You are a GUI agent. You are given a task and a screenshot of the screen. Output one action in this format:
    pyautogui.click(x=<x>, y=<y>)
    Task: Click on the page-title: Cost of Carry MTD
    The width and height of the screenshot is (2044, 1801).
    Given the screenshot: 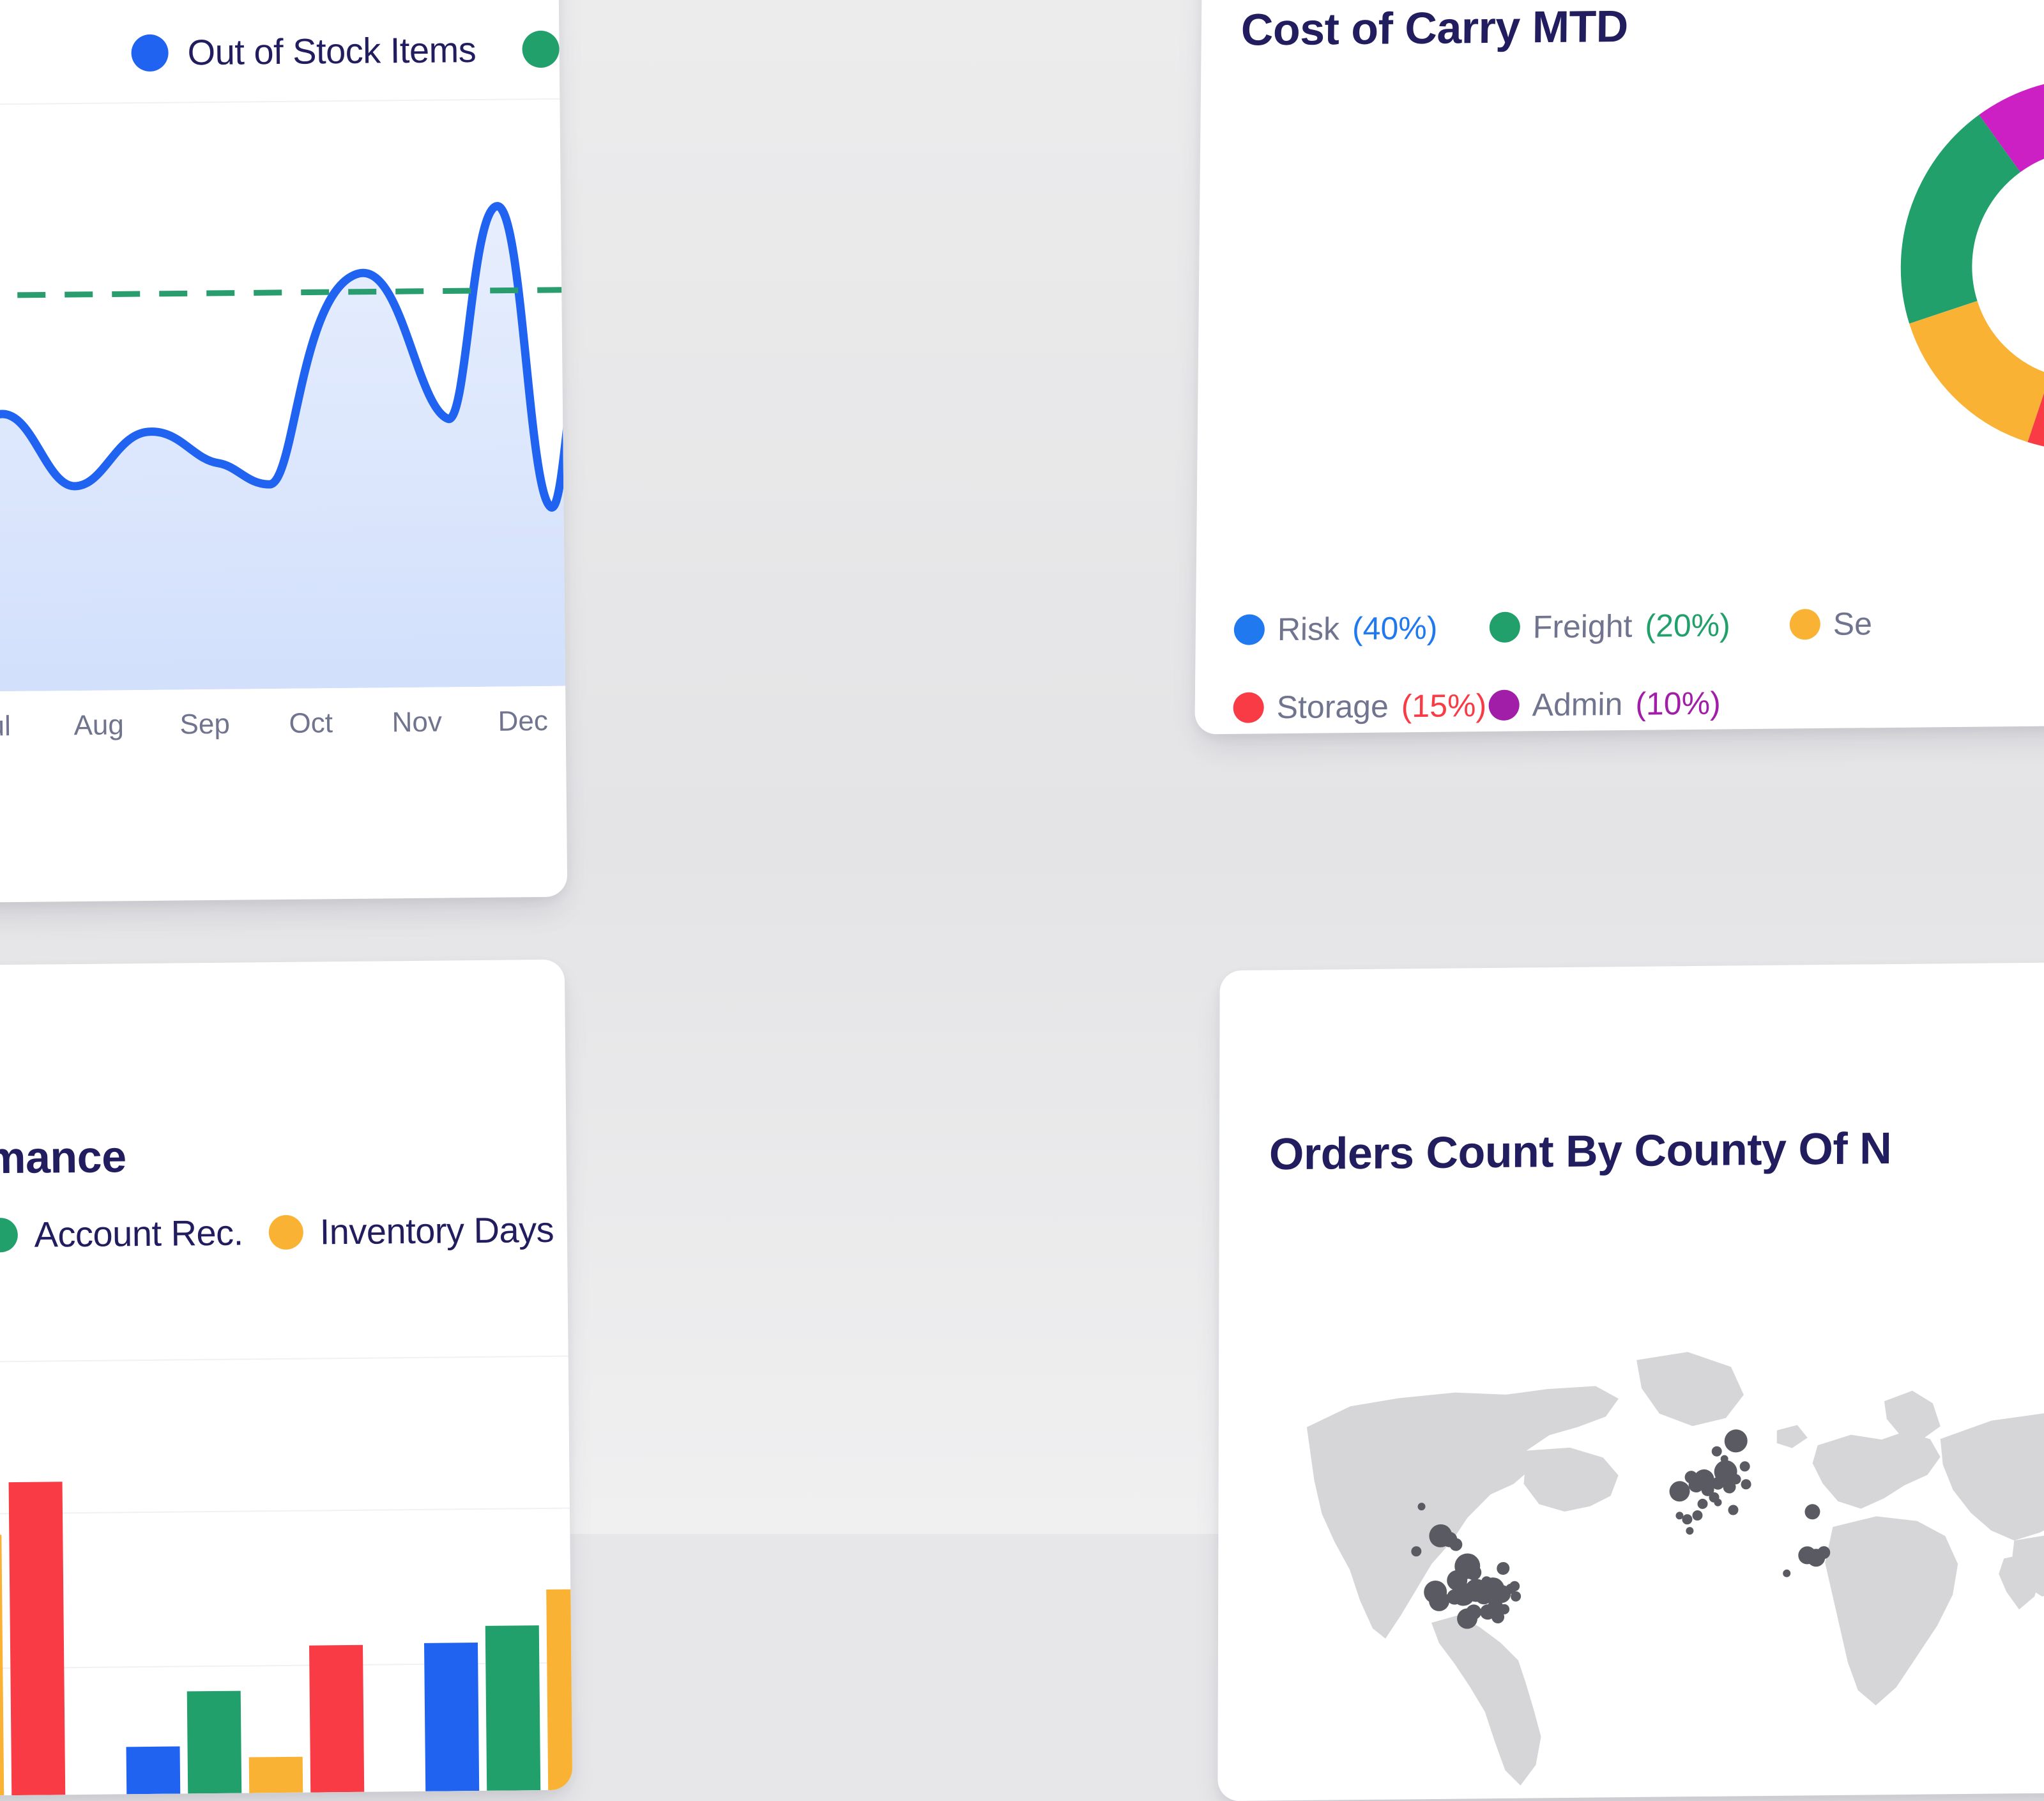 What is the action you would take?
    pyautogui.click(x=1434, y=28)
    